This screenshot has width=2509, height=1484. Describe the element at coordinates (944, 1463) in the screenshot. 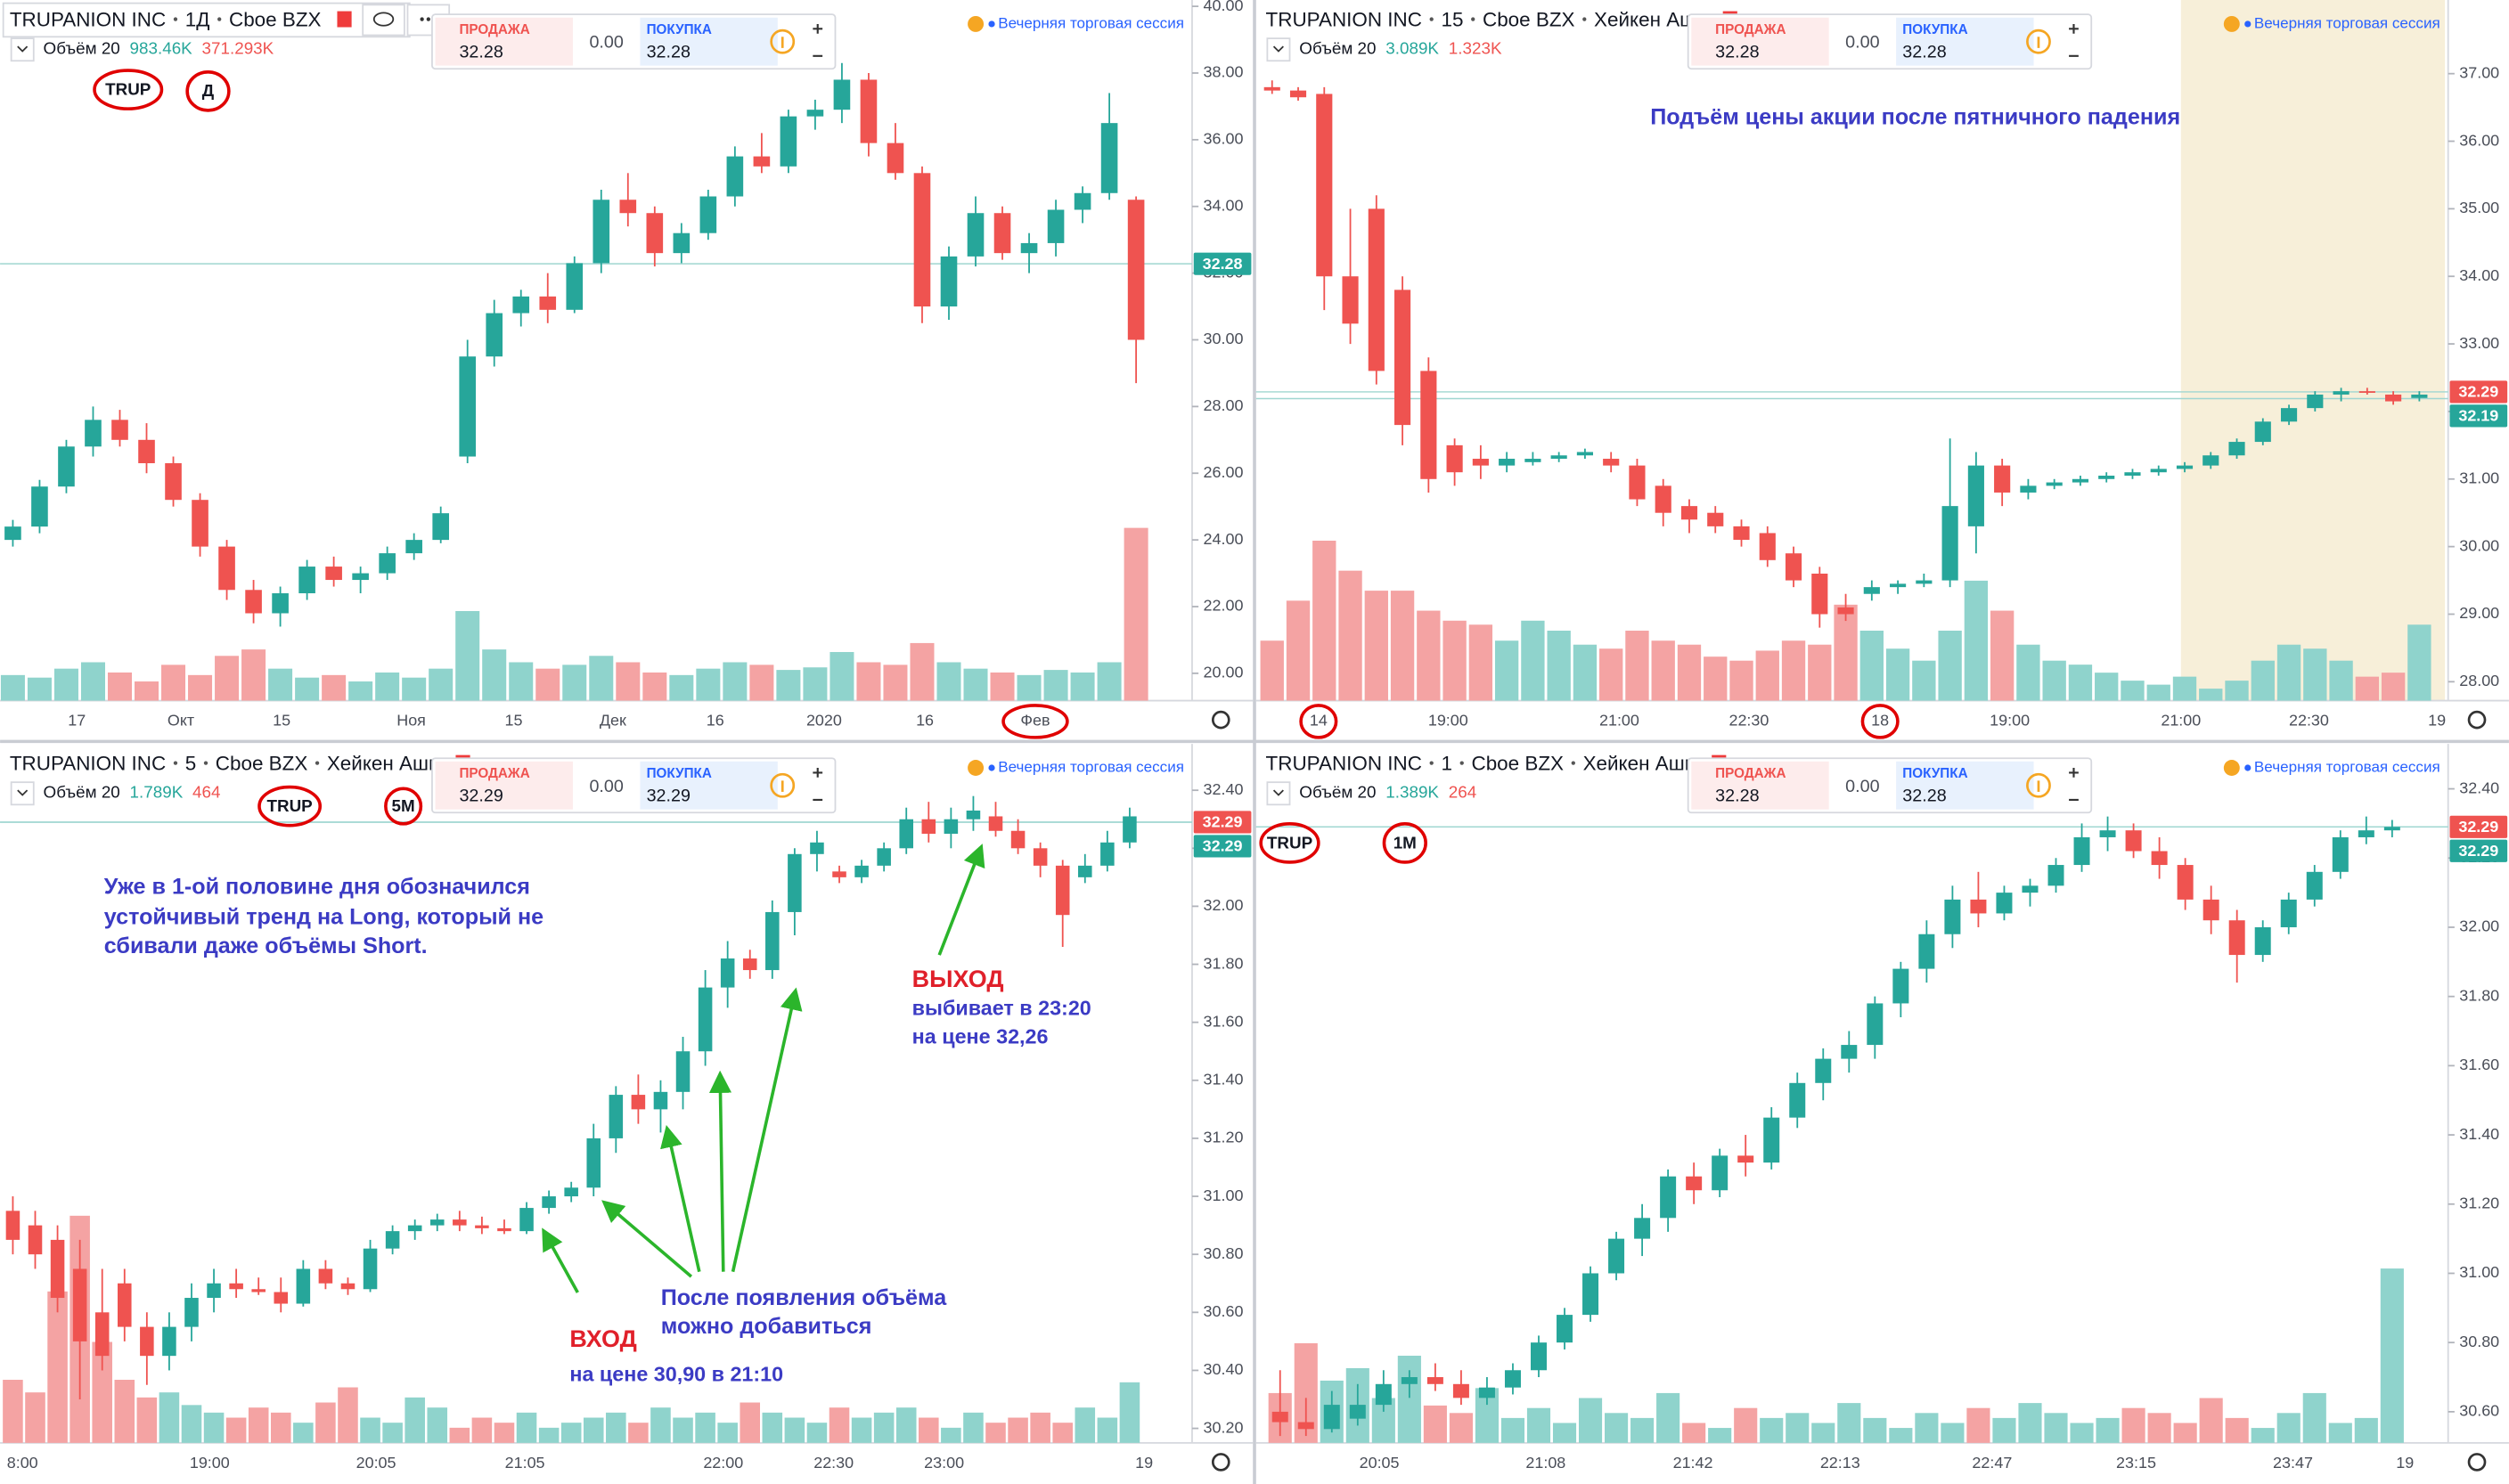

I see `x-tick-label: 23:00` at that location.